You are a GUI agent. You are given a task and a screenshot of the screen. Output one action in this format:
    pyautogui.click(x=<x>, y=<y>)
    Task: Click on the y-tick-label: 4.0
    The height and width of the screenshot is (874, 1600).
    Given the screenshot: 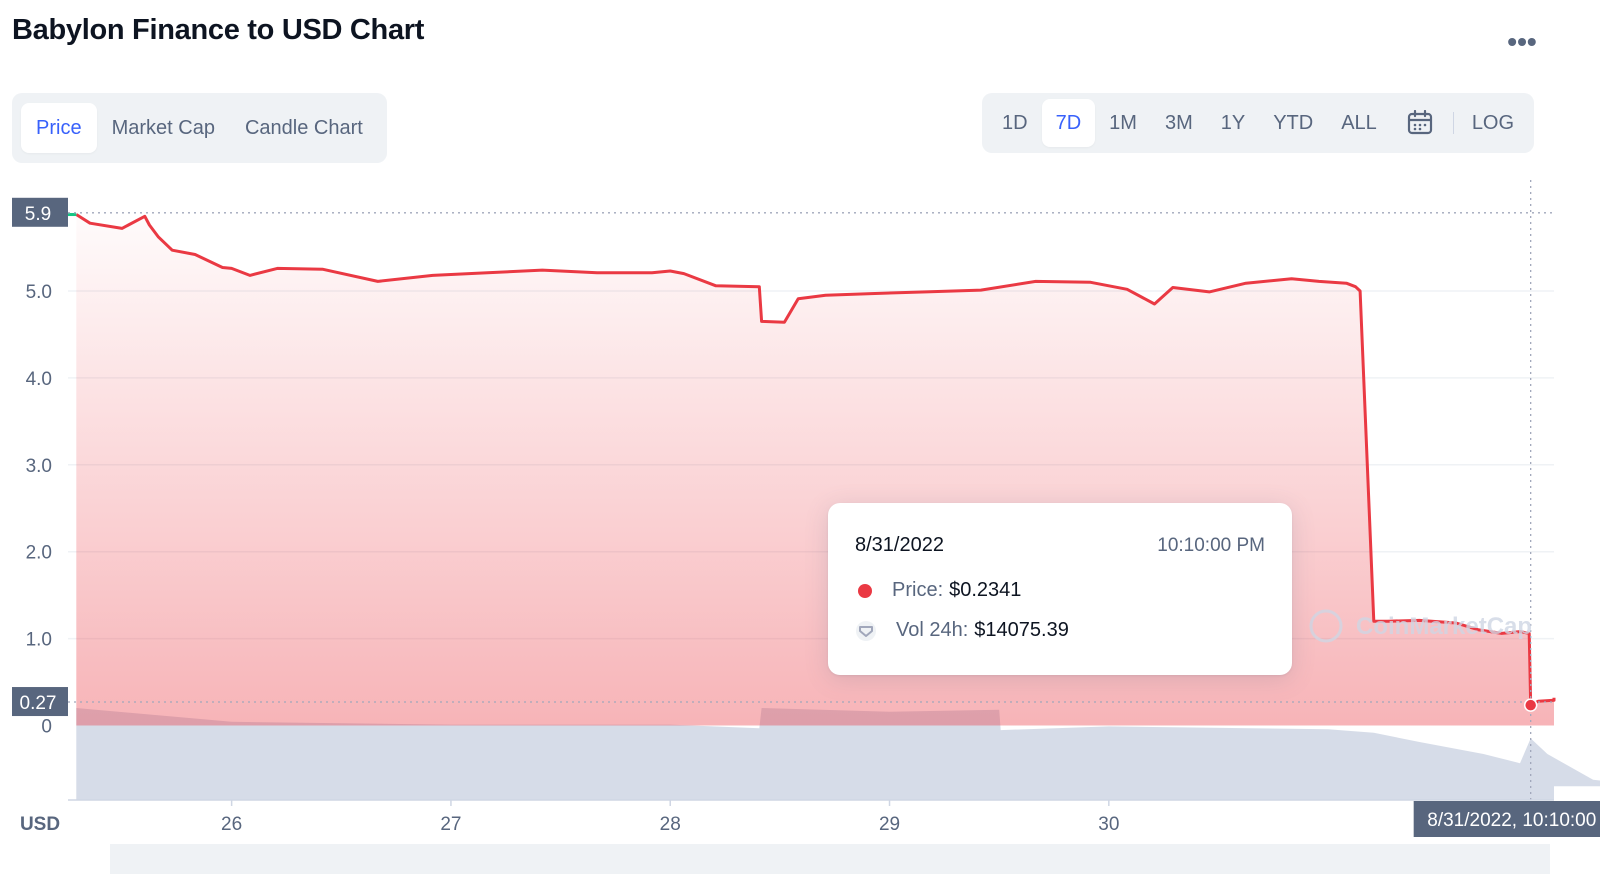 What is the action you would take?
    pyautogui.click(x=39, y=379)
    